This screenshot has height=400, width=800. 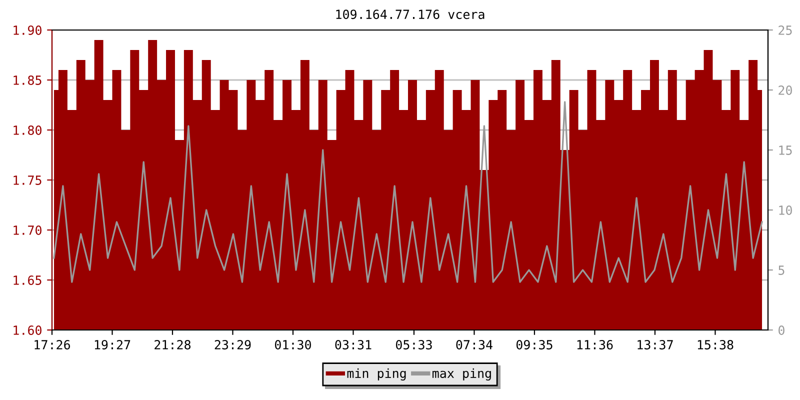 I want to click on x-tick-label: 17:26, so click(x=52, y=345).